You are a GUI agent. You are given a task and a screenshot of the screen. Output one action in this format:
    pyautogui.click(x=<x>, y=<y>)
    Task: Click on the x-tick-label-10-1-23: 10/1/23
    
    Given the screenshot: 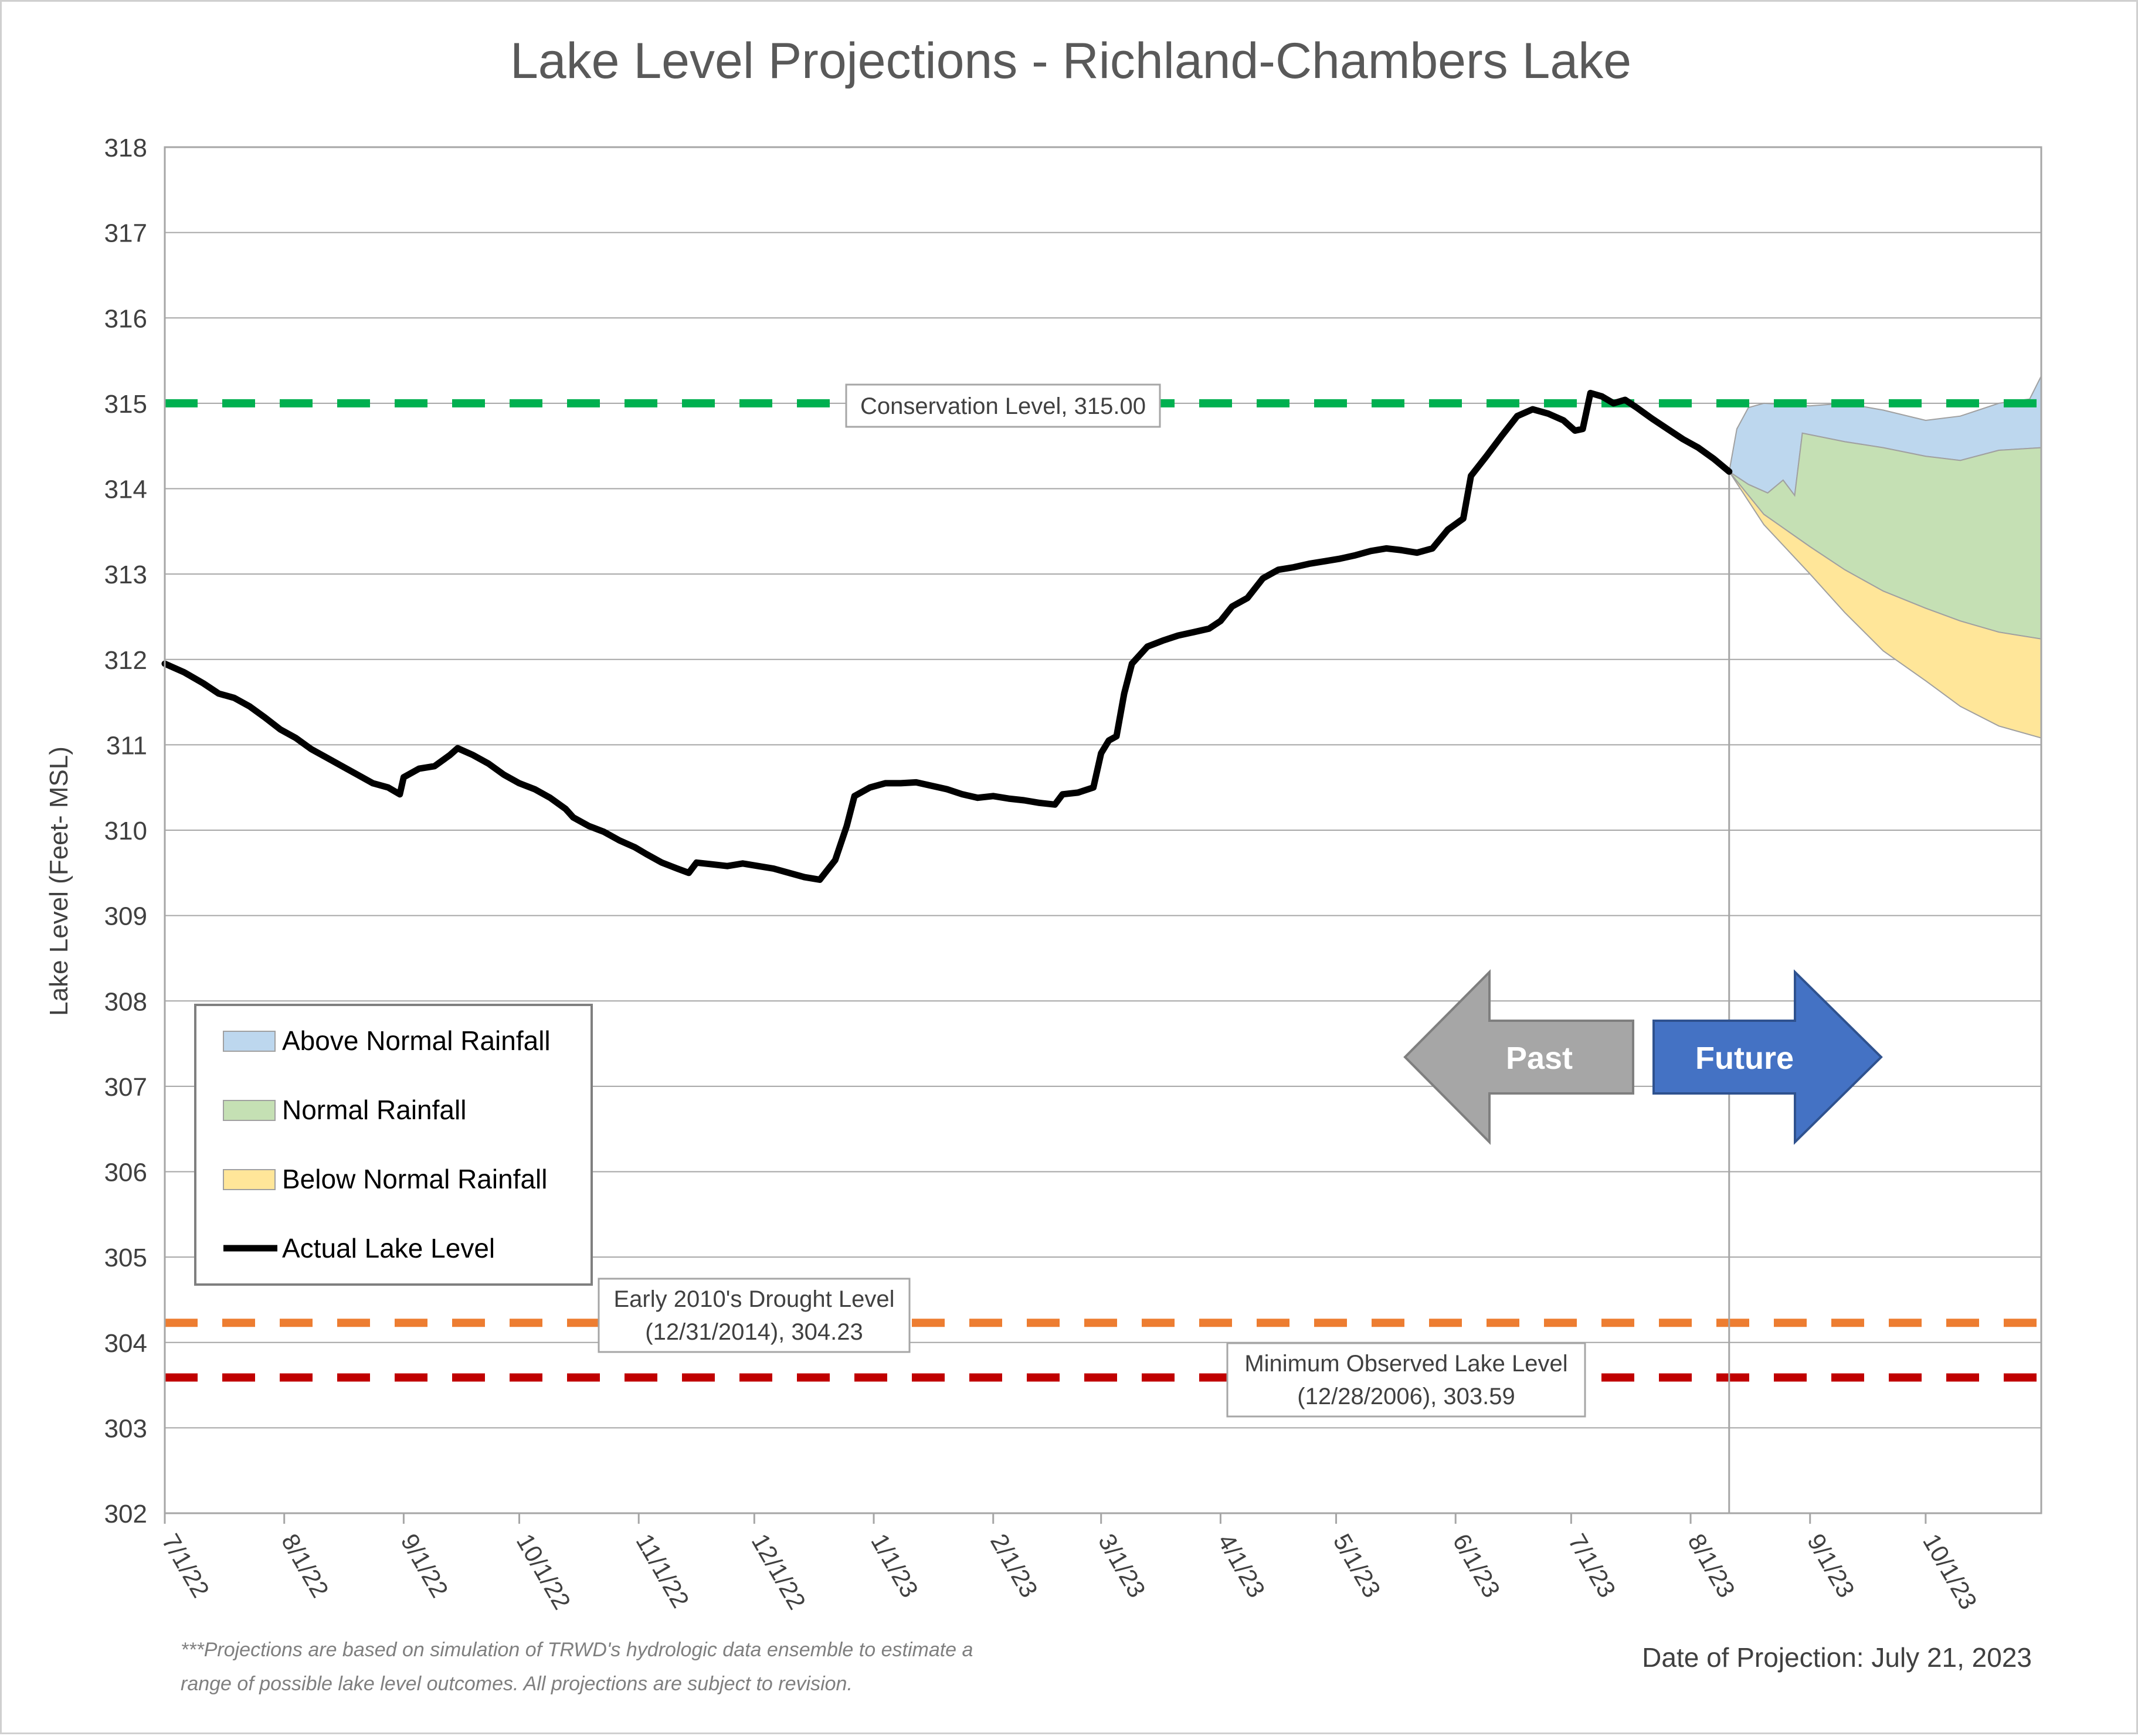 What is the action you would take?
    pyautogui.click(x=1951, y=1571)
    